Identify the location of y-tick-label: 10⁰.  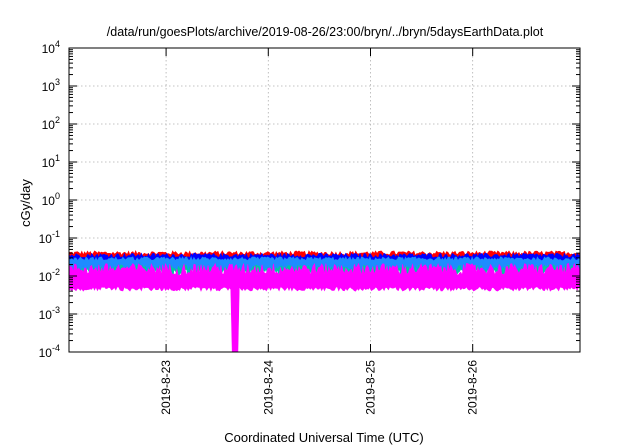
(51, 199).